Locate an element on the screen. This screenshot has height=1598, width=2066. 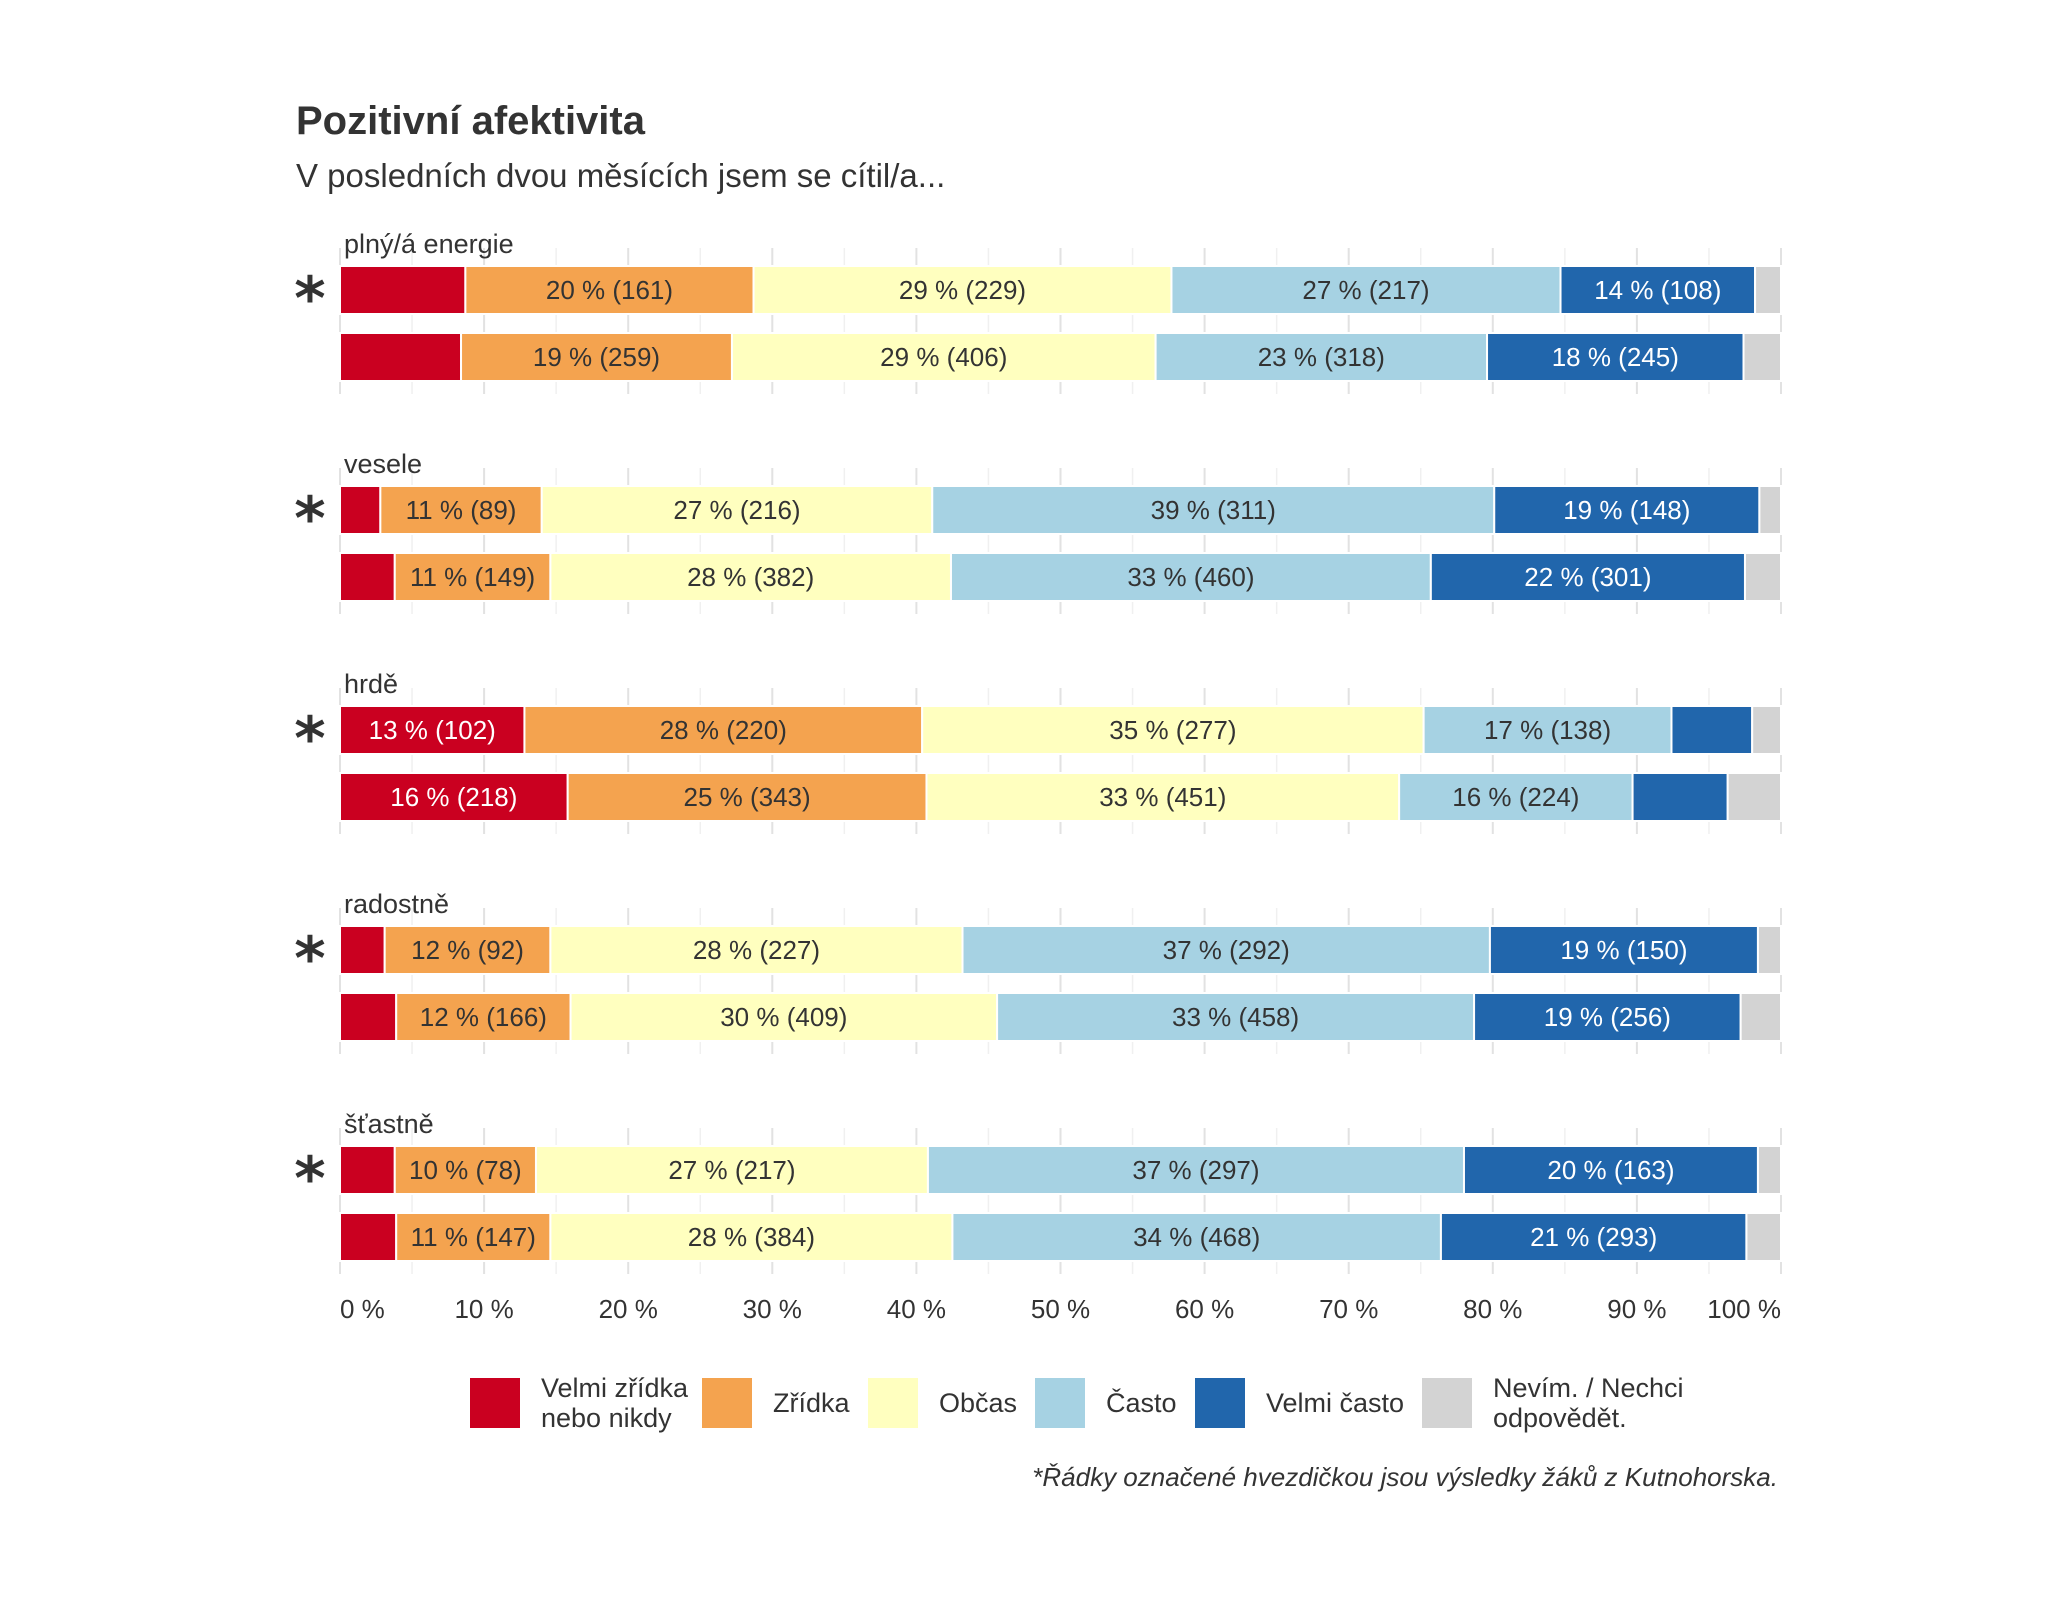
segment-label: 28 % (382) is located at coordinates (750, 577).